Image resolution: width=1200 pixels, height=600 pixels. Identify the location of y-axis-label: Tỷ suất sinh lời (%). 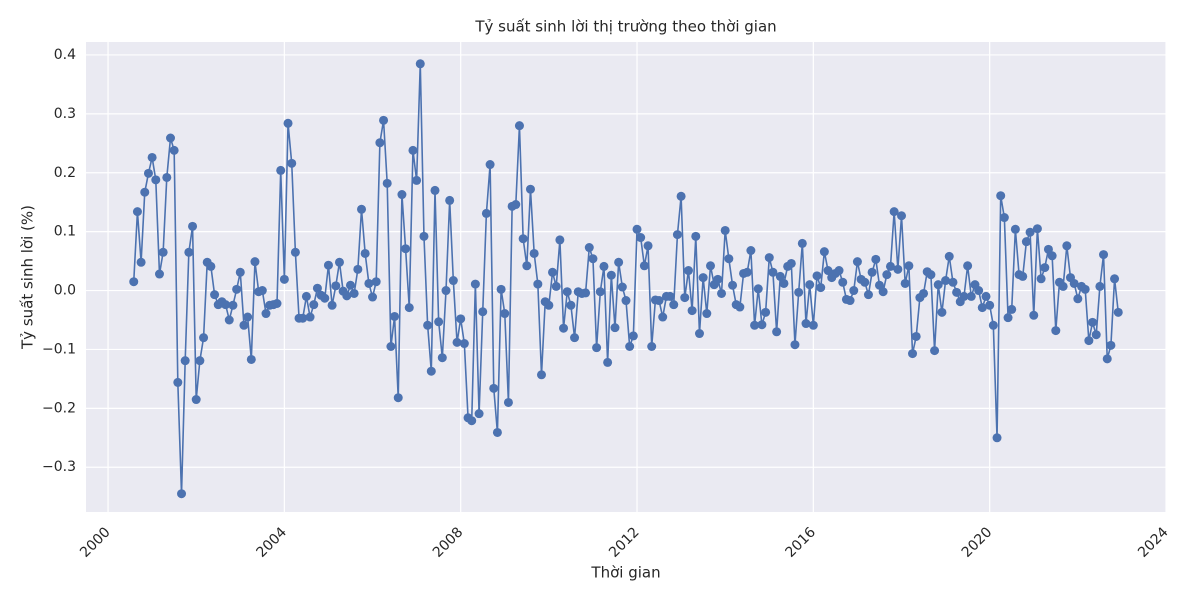
(28, 277).